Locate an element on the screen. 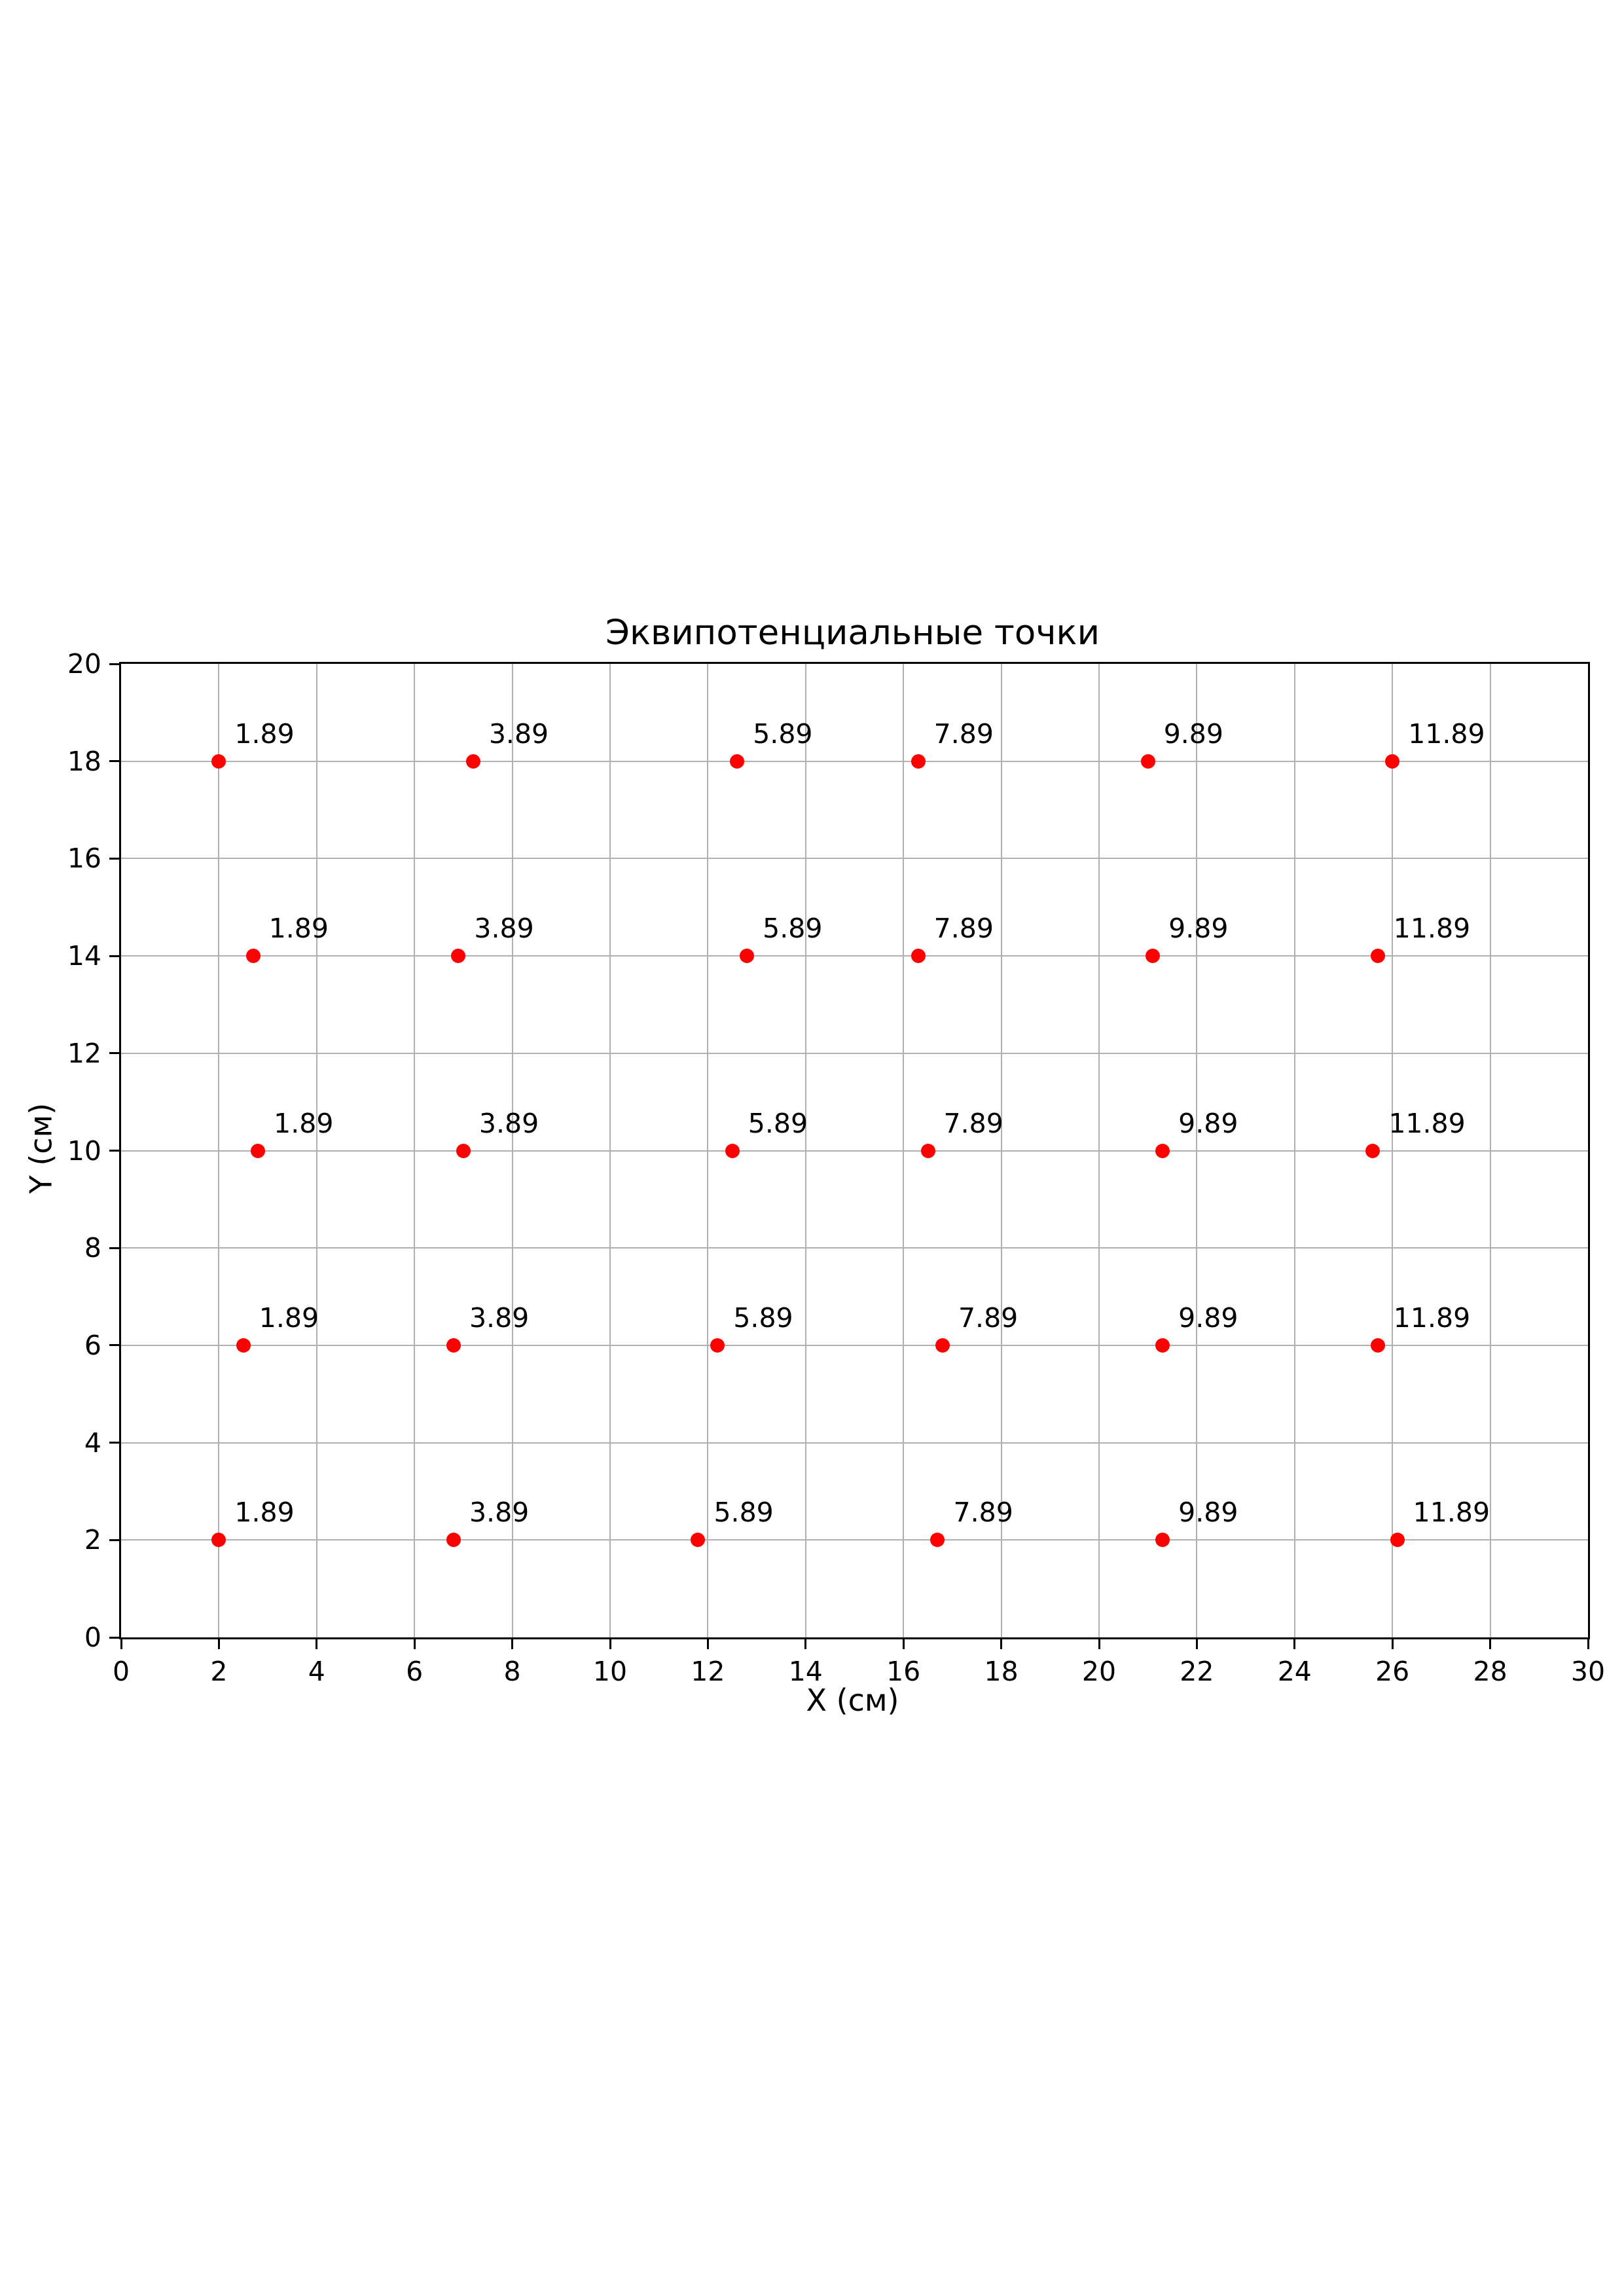 This screenshot has height=2296, width=1624. x-tick-label: 28 is located at coordinates (1490, 1671).